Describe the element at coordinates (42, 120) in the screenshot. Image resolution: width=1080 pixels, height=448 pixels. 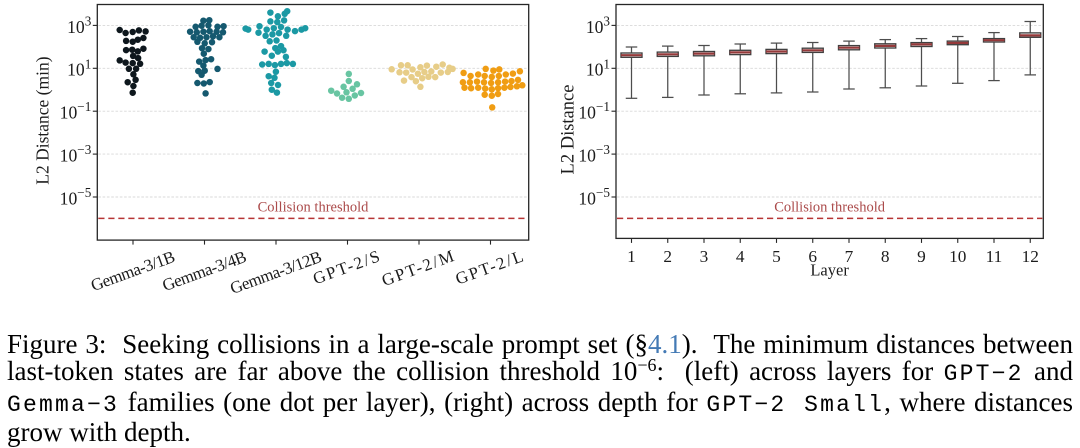
I see `svg-text: L2 Distance (min)` at that location.